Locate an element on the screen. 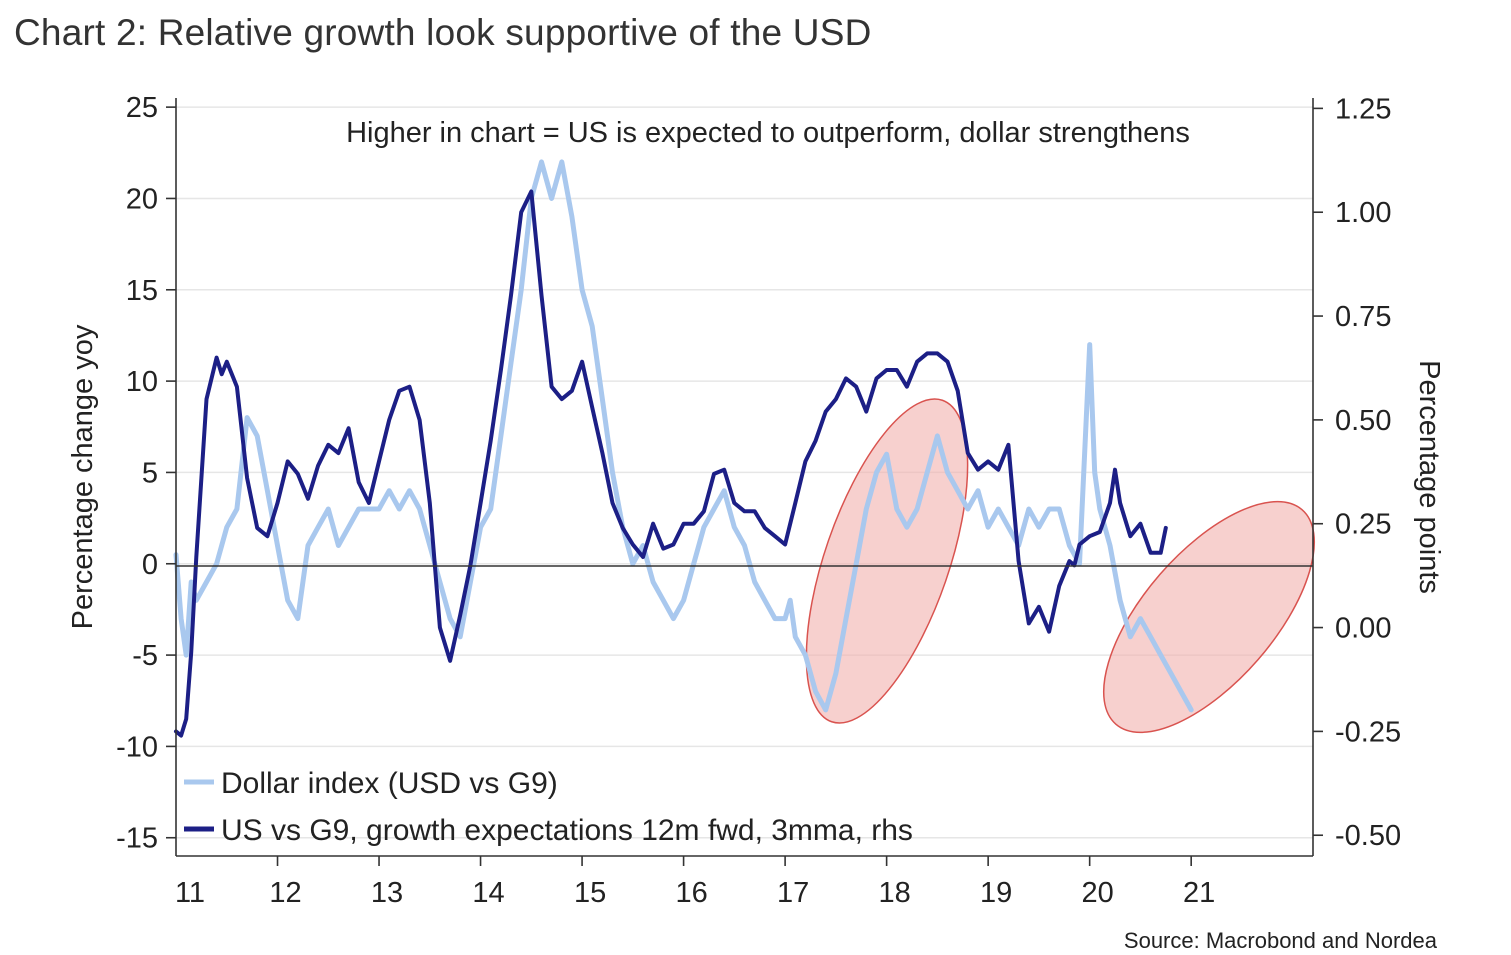 The image size is (1511, 955). left-tick-label: 25 is located at coordinates (142, 108).